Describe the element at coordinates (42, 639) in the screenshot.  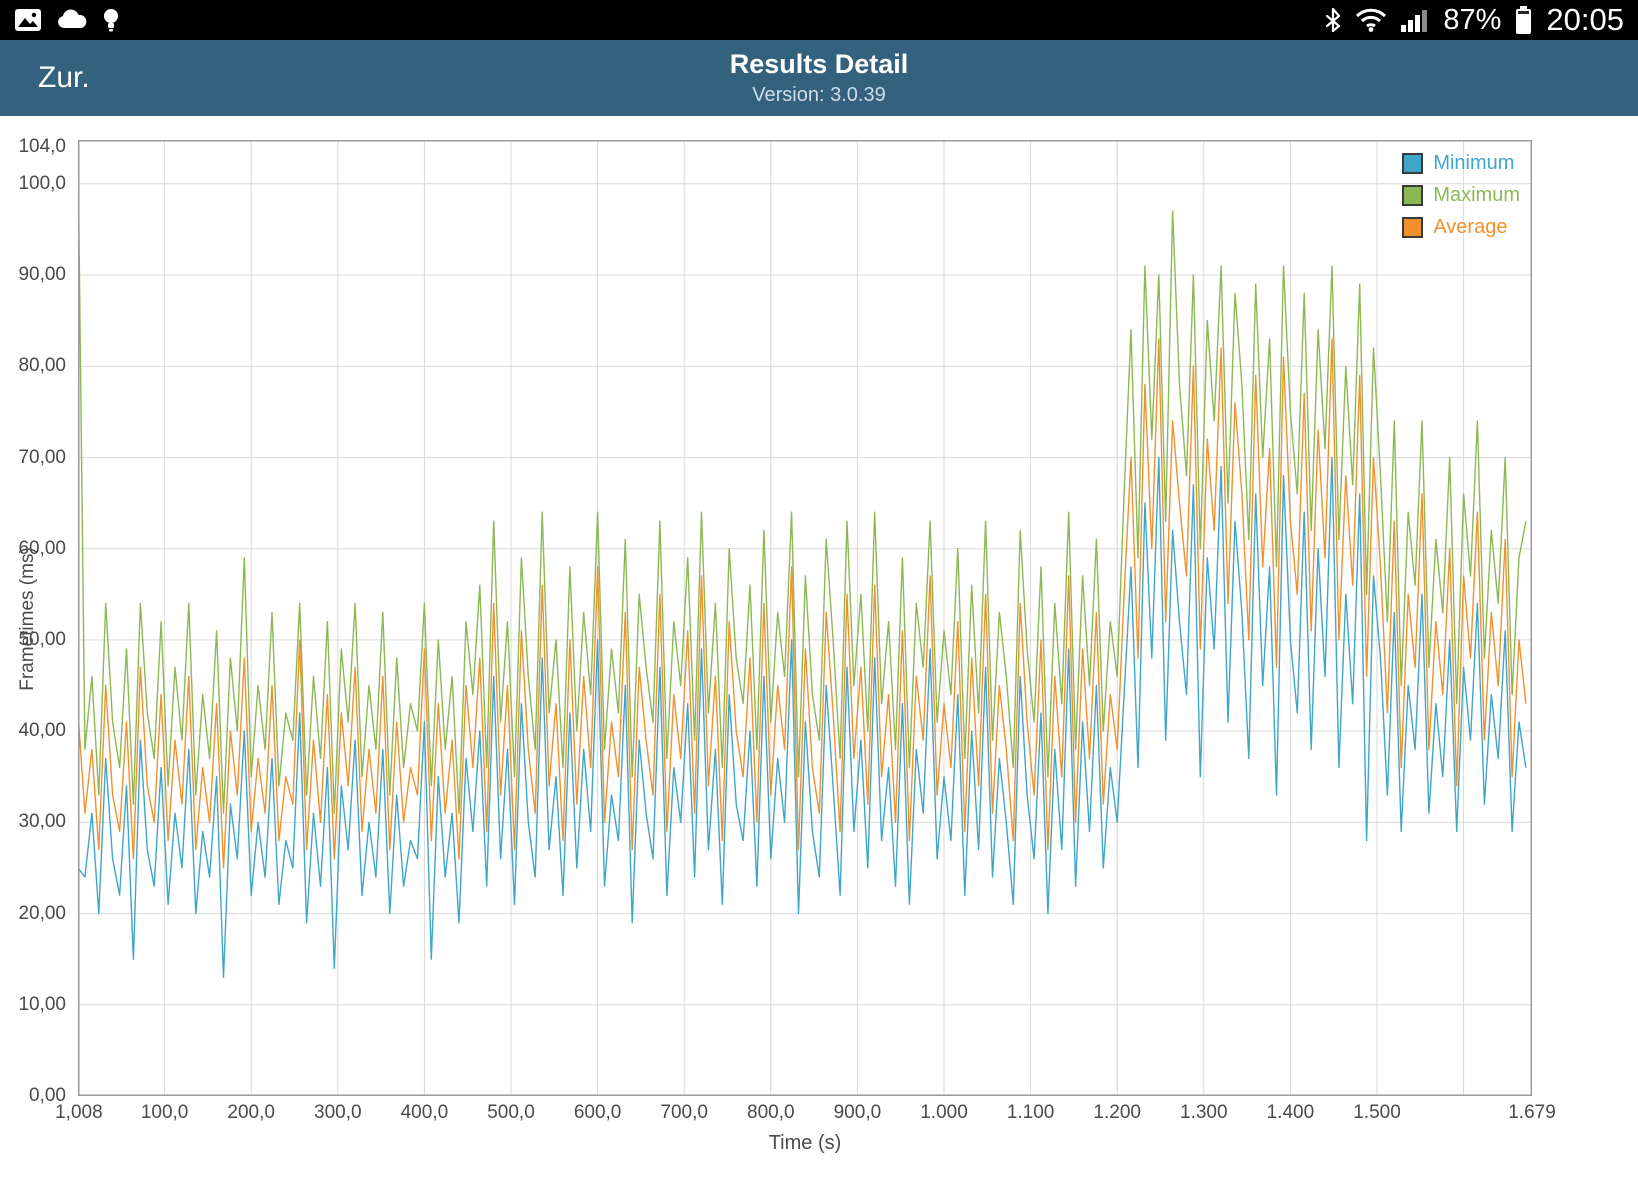
I see `y-tick: 50,00` at that location.